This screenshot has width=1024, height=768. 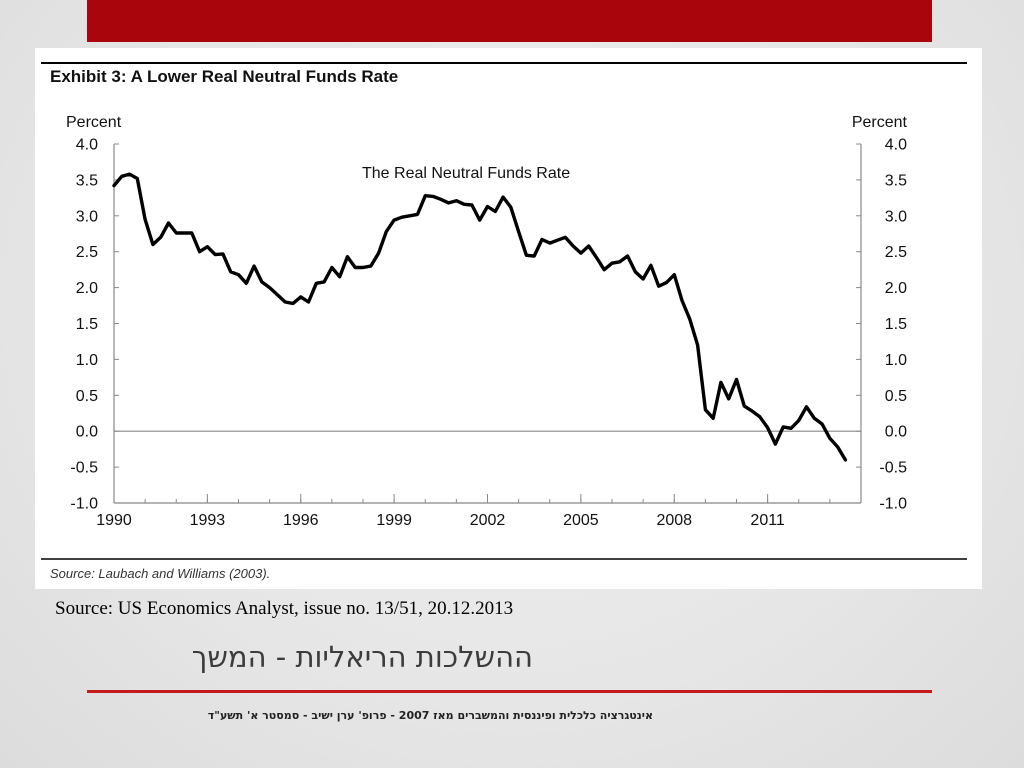 What do you see at coordinates (896, 432) in the screenshot?
I see `y-tick-label-right: 0.0` at bounding box center [896, 432].